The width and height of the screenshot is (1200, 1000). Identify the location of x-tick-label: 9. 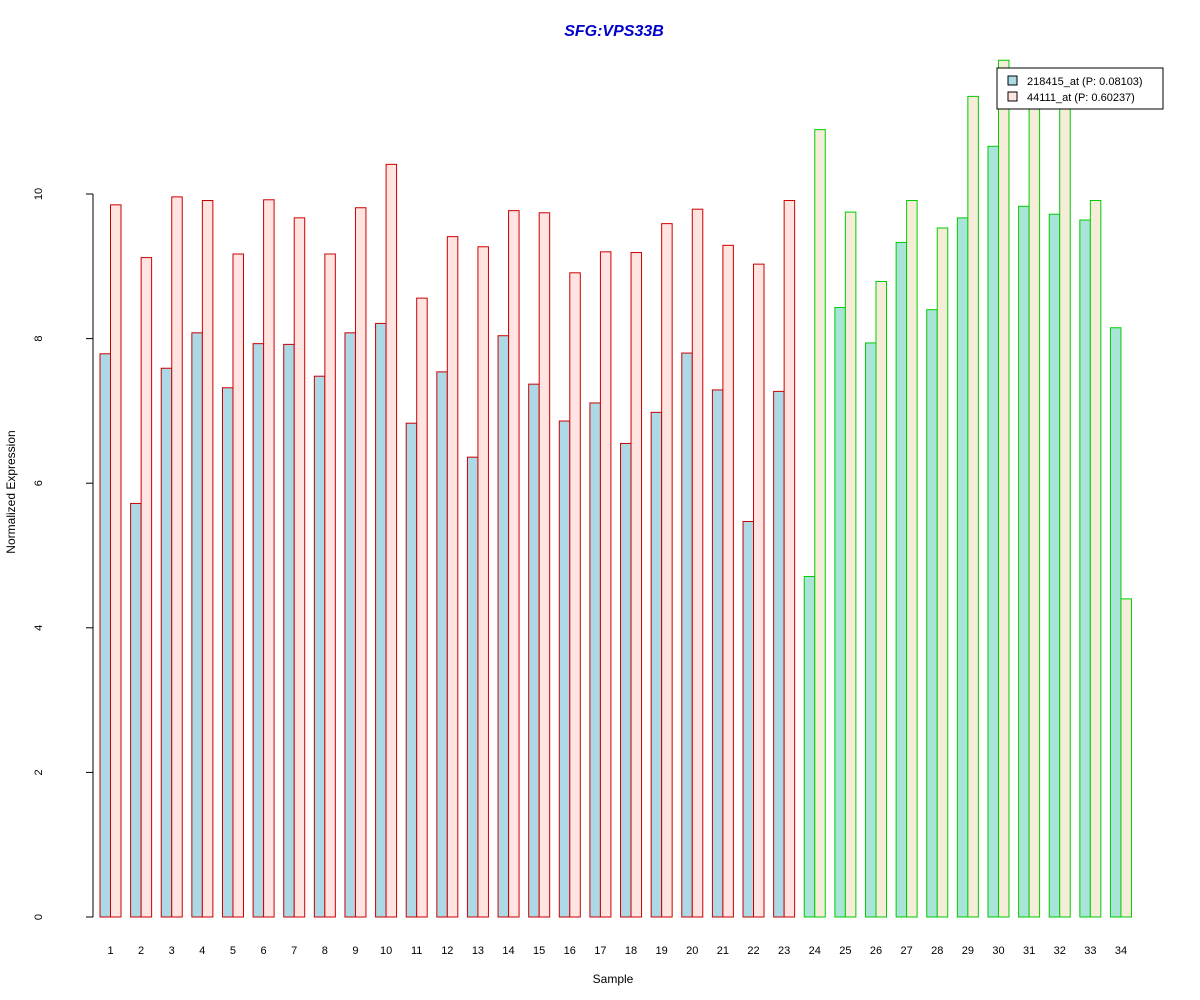
(355, 951).